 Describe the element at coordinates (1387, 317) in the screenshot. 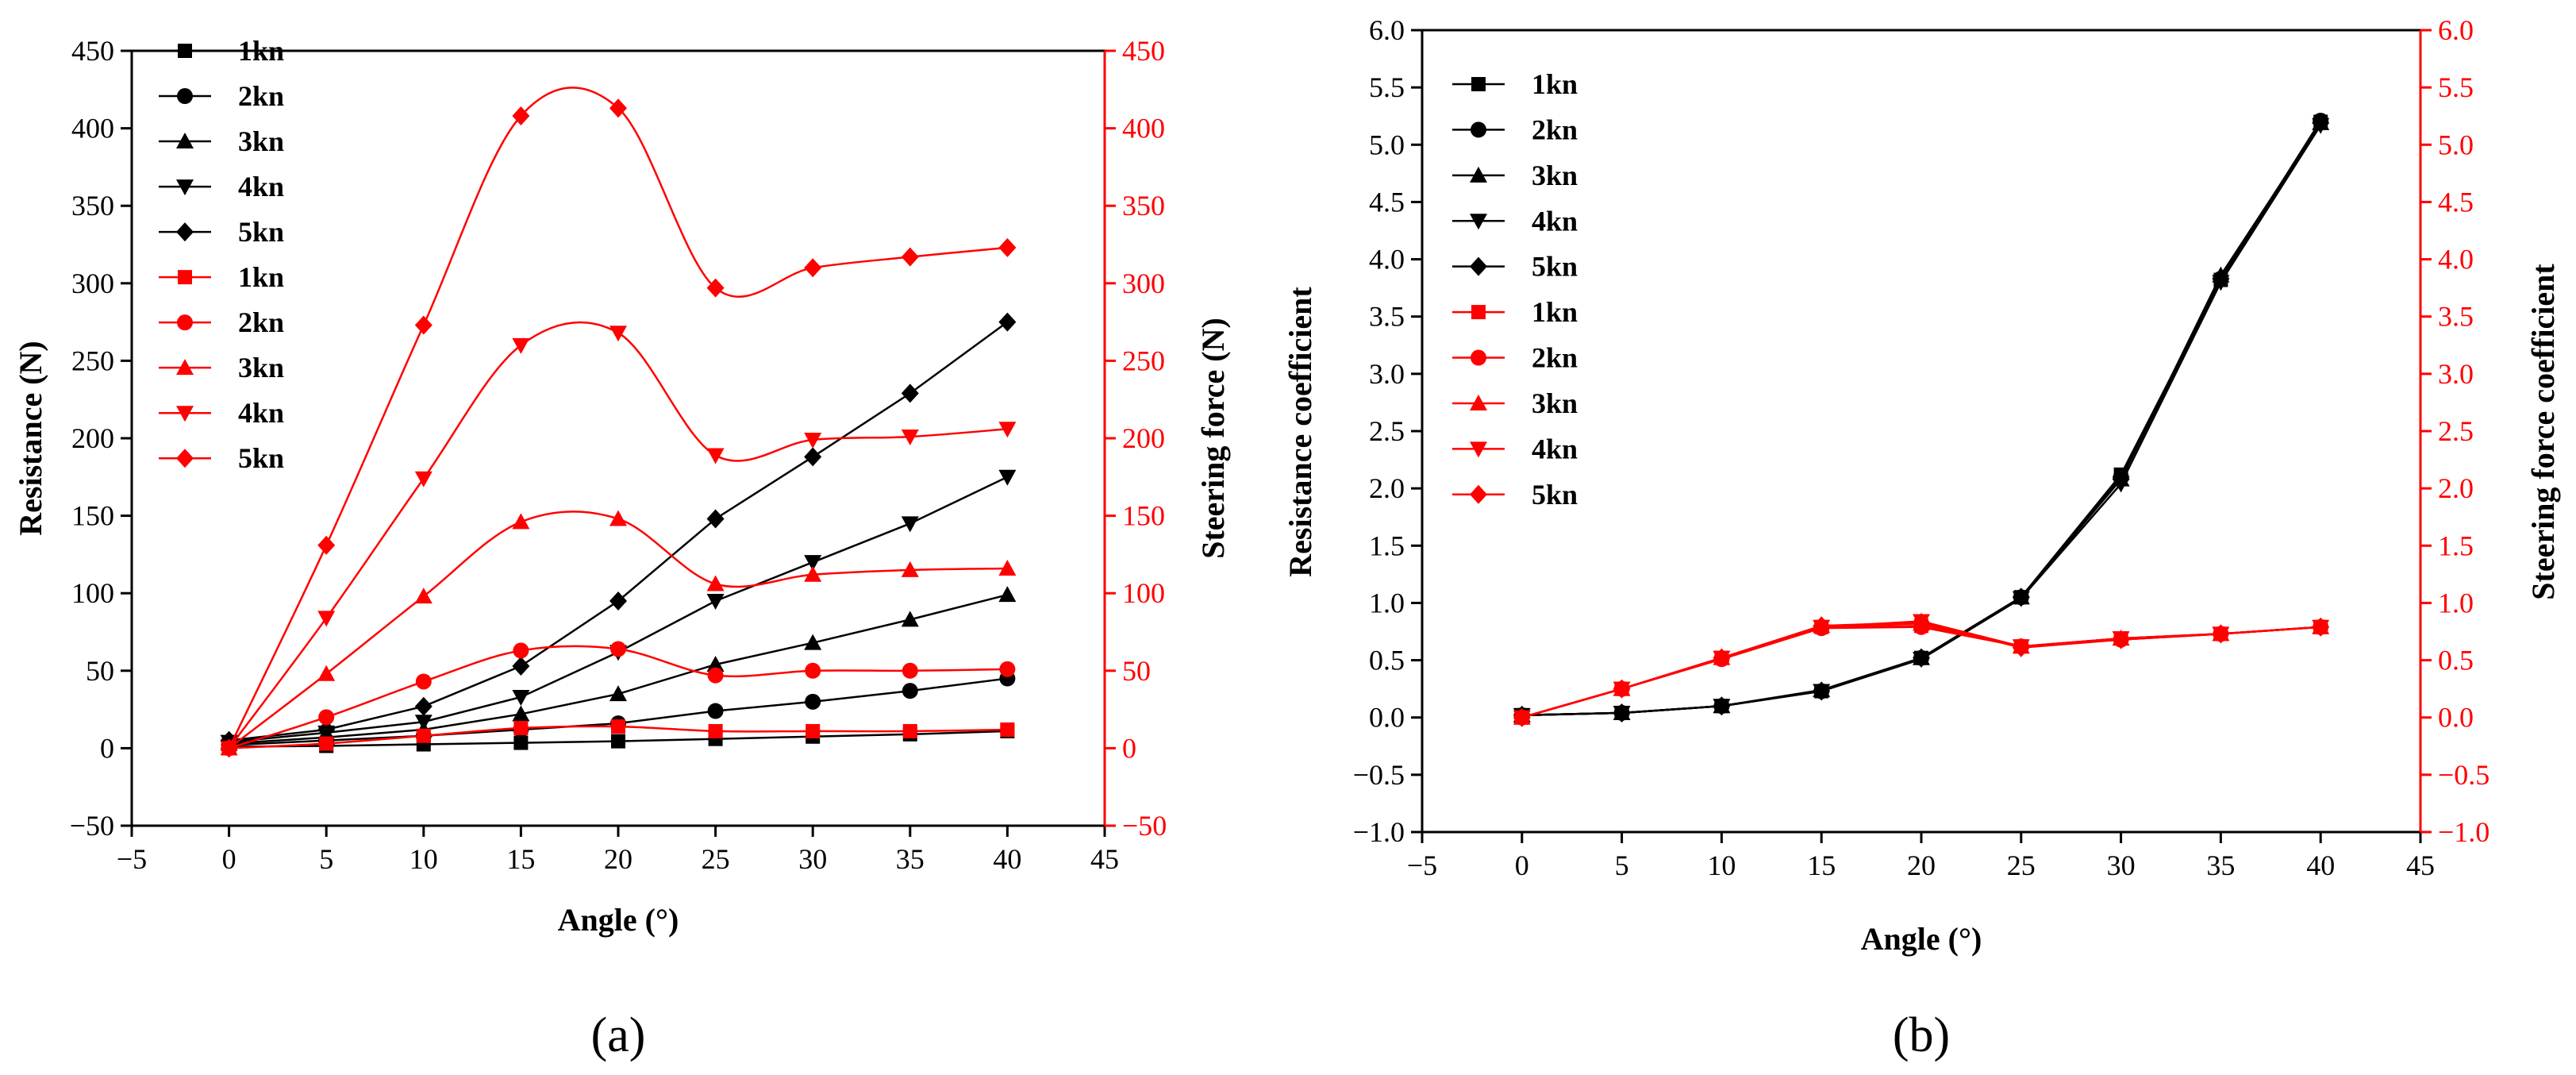

I see `y-tick-label-b: 3.5` at that location.